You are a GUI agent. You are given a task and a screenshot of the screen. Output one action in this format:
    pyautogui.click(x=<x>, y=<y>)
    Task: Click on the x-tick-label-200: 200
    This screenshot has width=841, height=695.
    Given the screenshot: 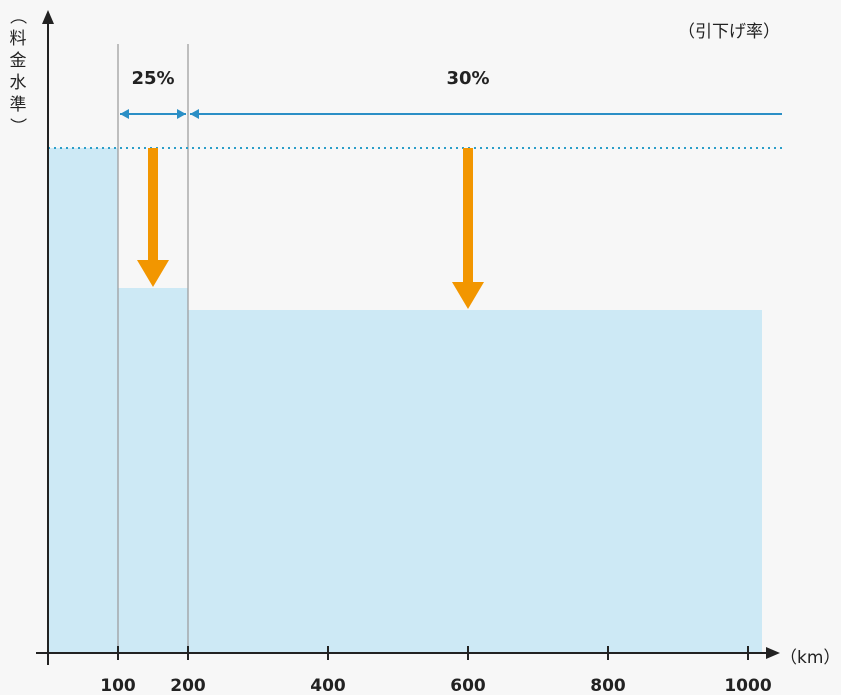 What is the action you would take?
    pyautogui.click(x=188, y=685)
    